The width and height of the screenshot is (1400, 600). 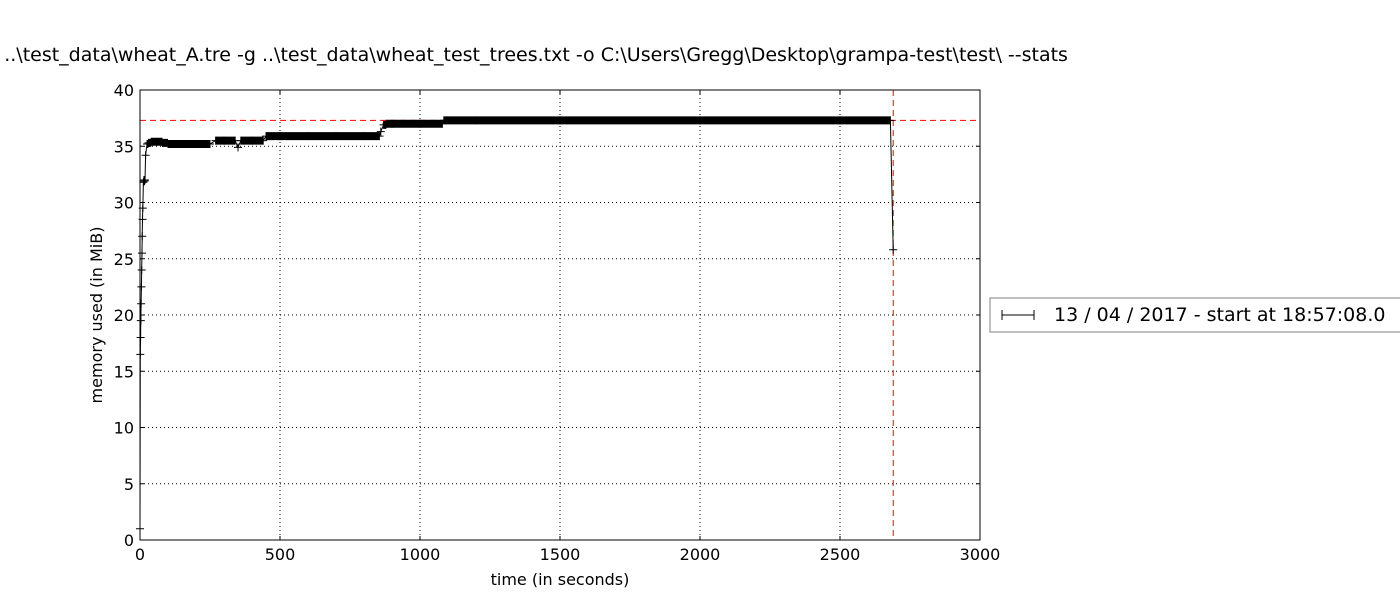 I want to click on y-tick-label: 5, so click(x=129, y=484).